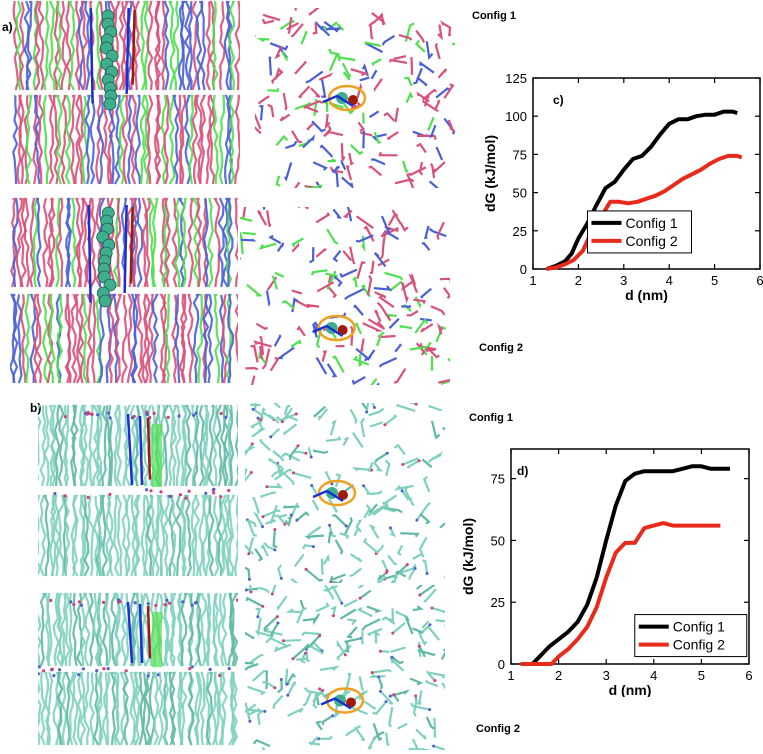 The width and height of the screenshot is (763, 754). I want to click on config-label-b-top: Config 1, so click(491, 418).